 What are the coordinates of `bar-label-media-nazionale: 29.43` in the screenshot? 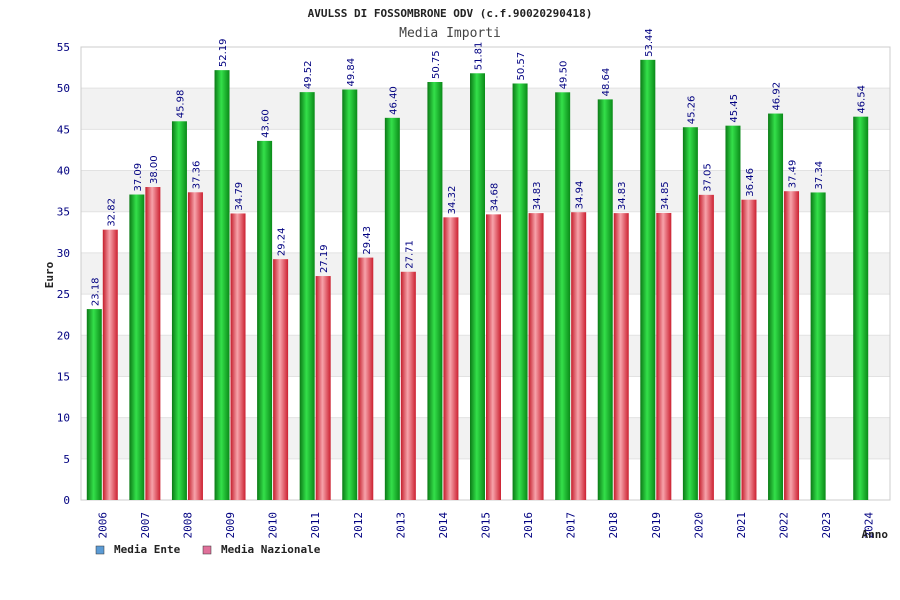 It's located at (367, 240).